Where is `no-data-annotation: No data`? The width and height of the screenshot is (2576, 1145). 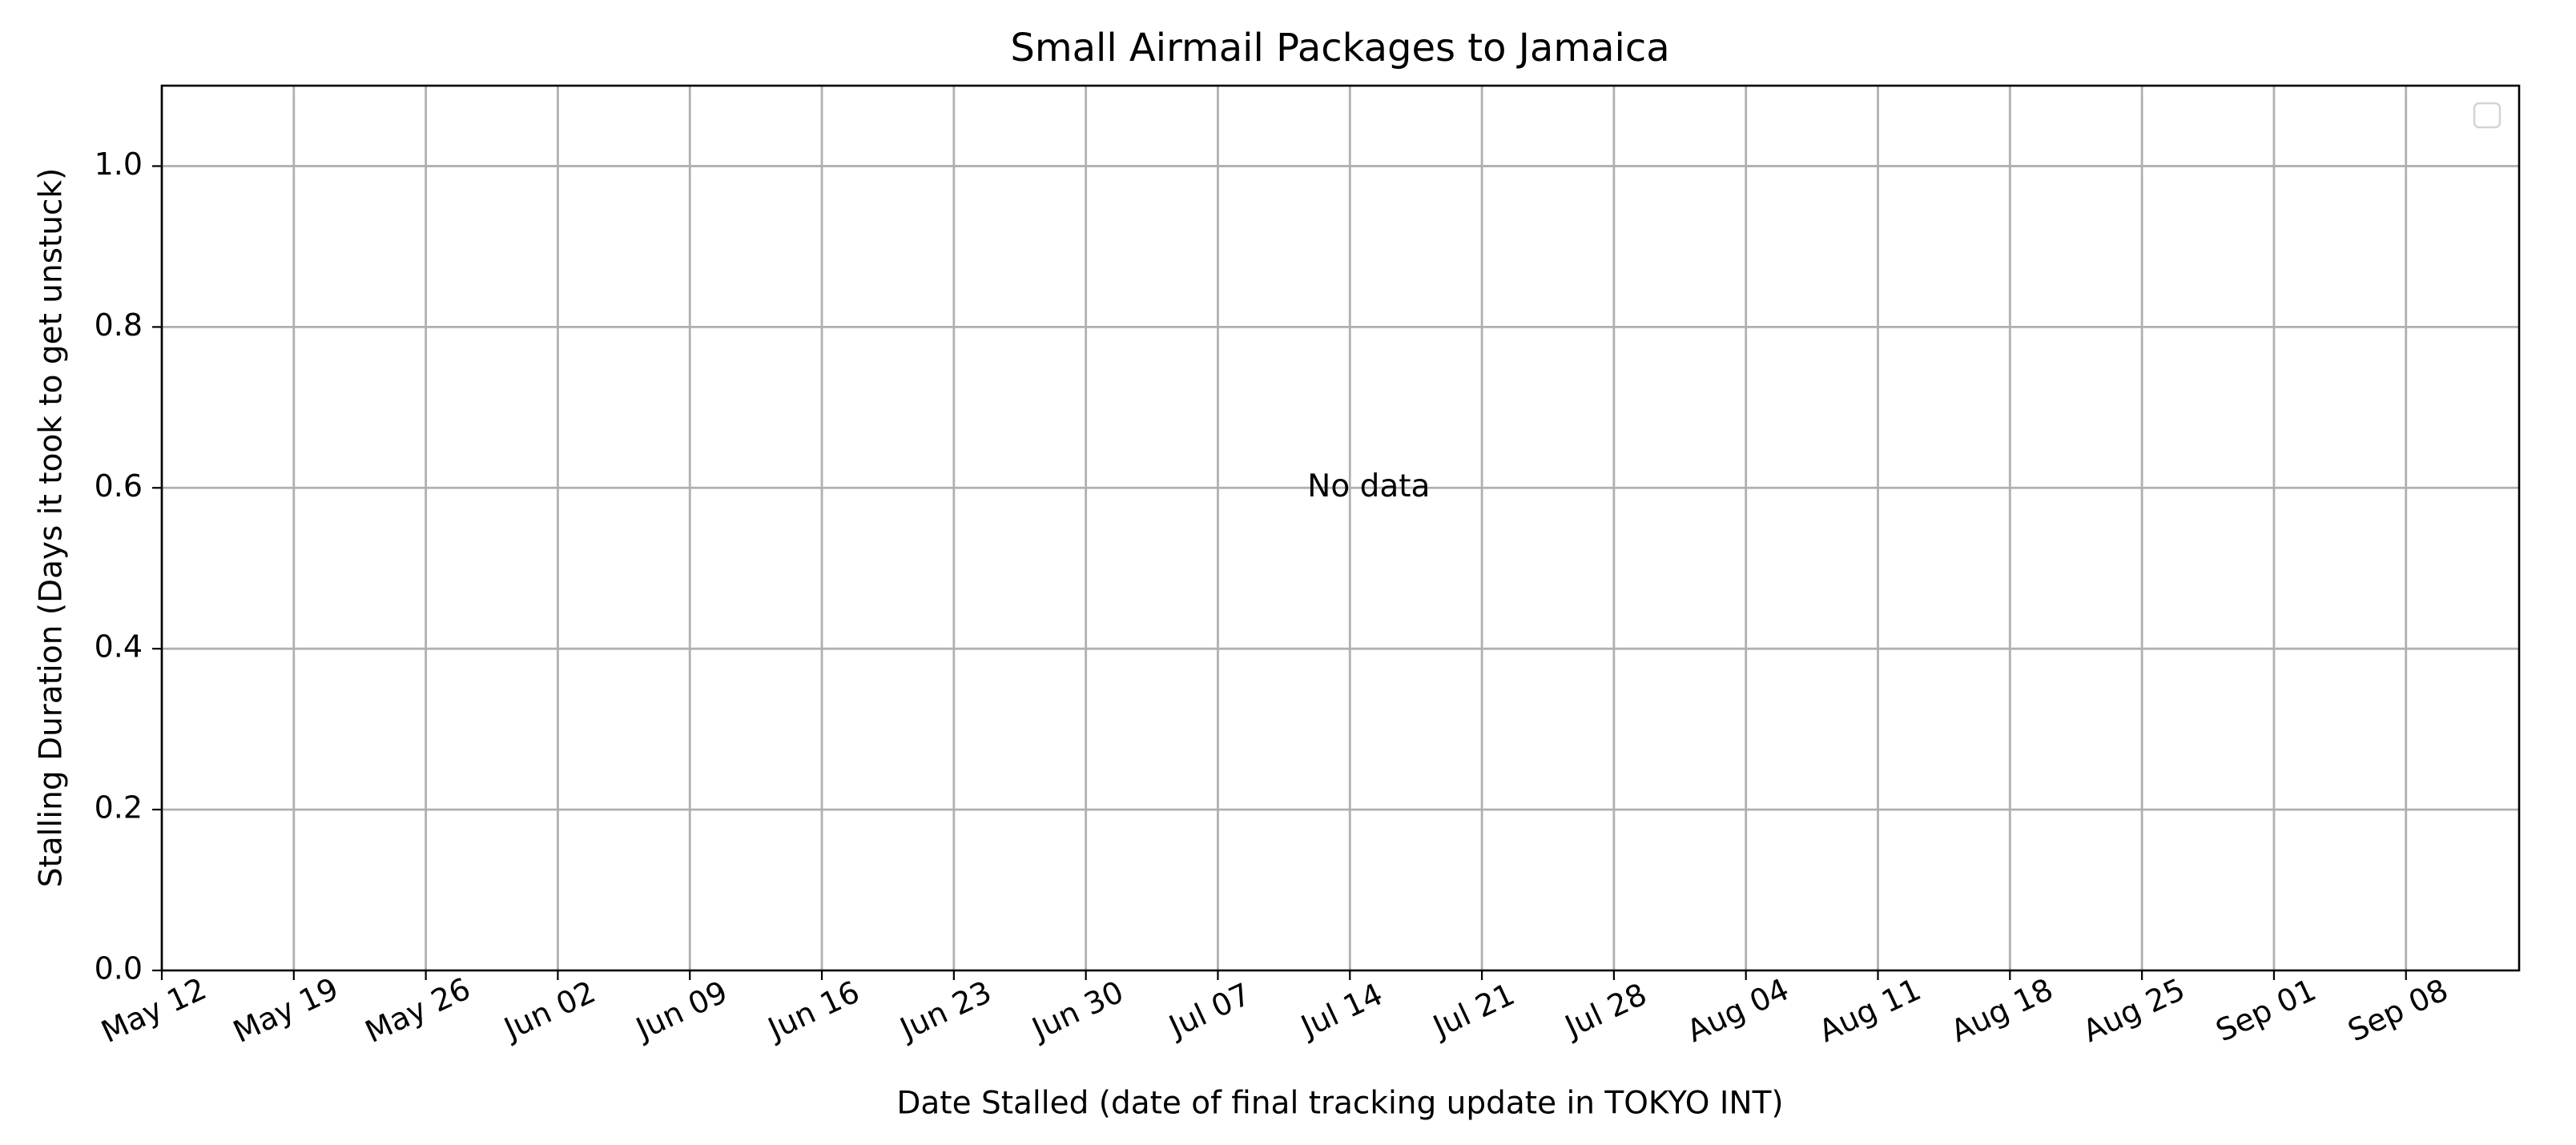 no-data-annotation: No data is located at coordinates (1368, 486).